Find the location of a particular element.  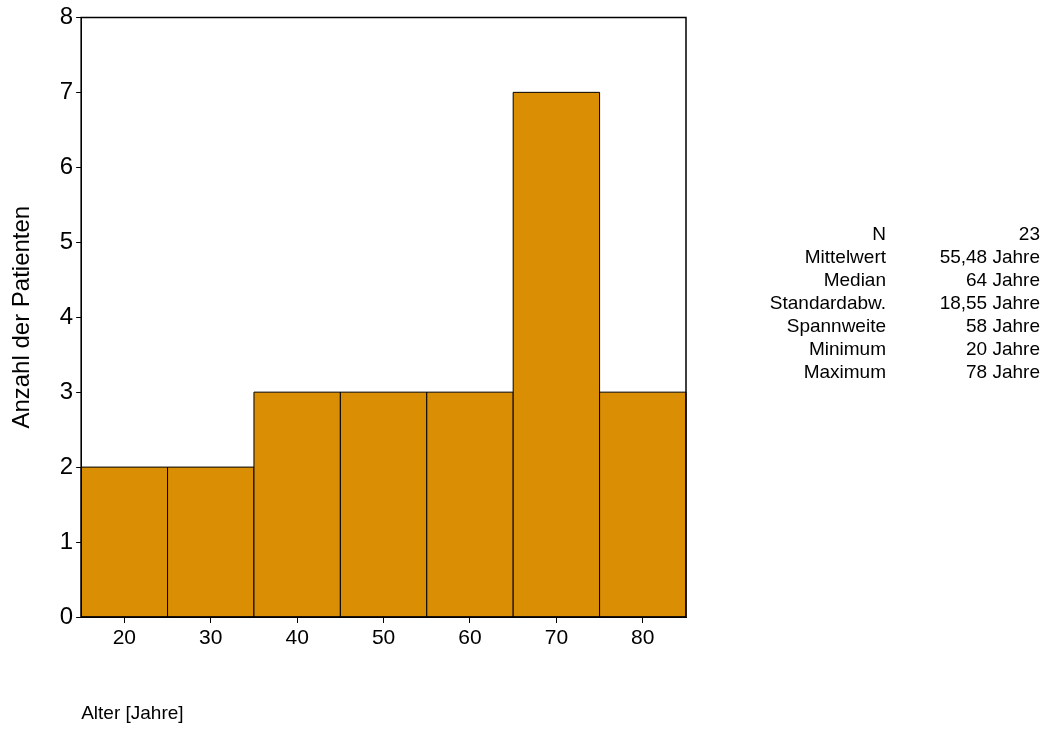

text: 23 is located at coordinates (1028, 233).